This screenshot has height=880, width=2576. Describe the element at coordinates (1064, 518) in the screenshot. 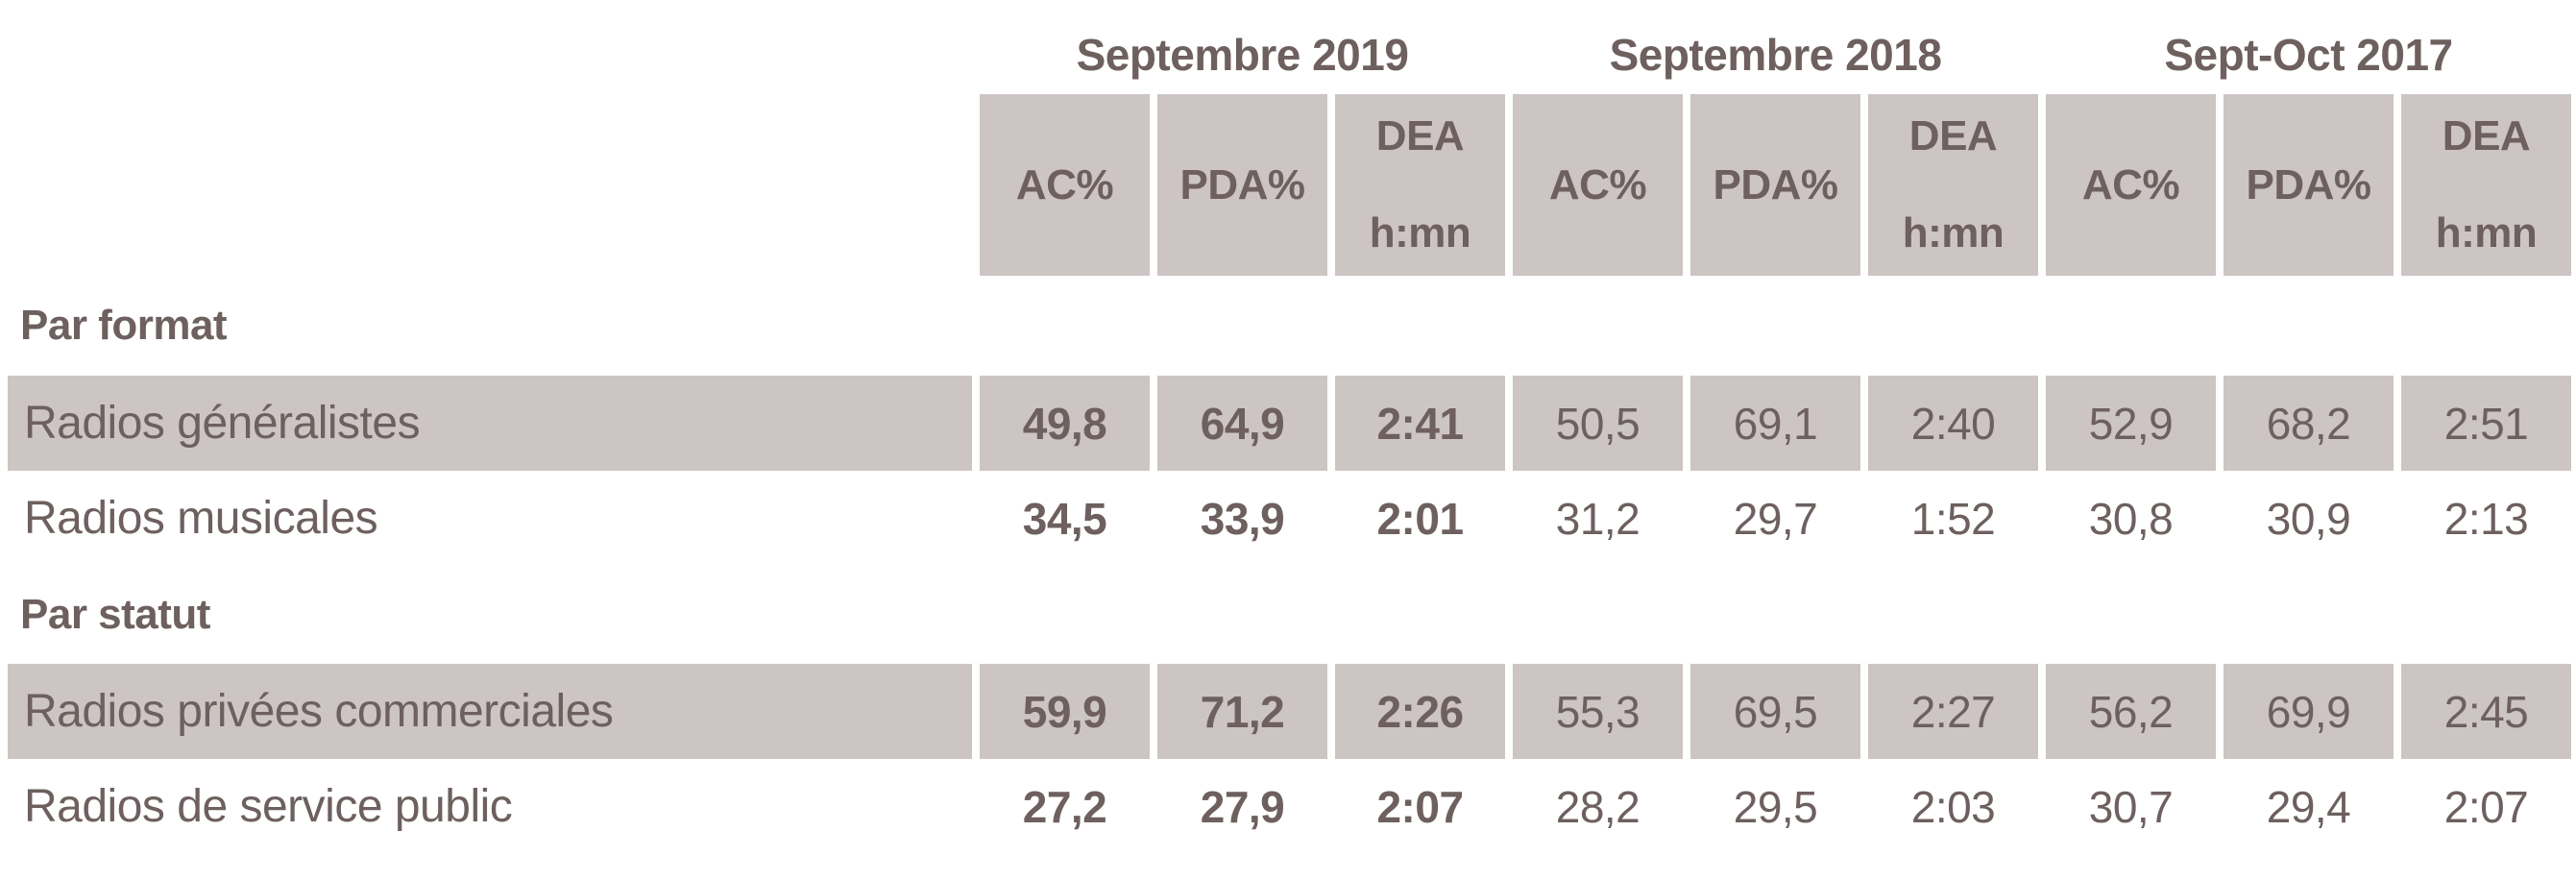

I see `data-cell: 34,5` at that location.